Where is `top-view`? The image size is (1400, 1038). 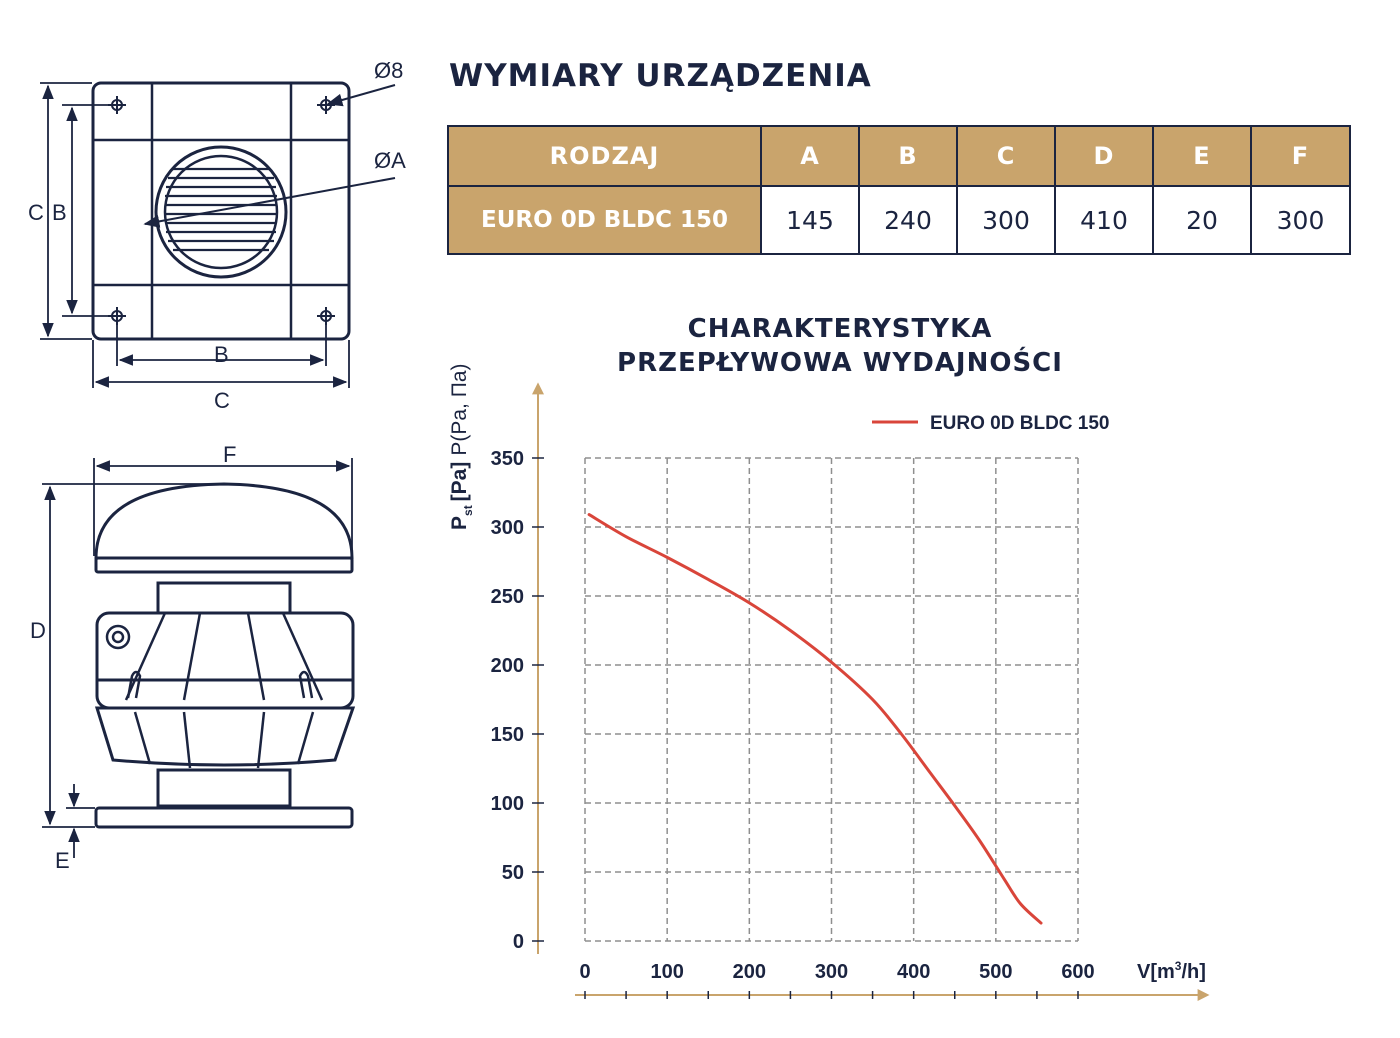
top-view is located at coordinates (218, 234).